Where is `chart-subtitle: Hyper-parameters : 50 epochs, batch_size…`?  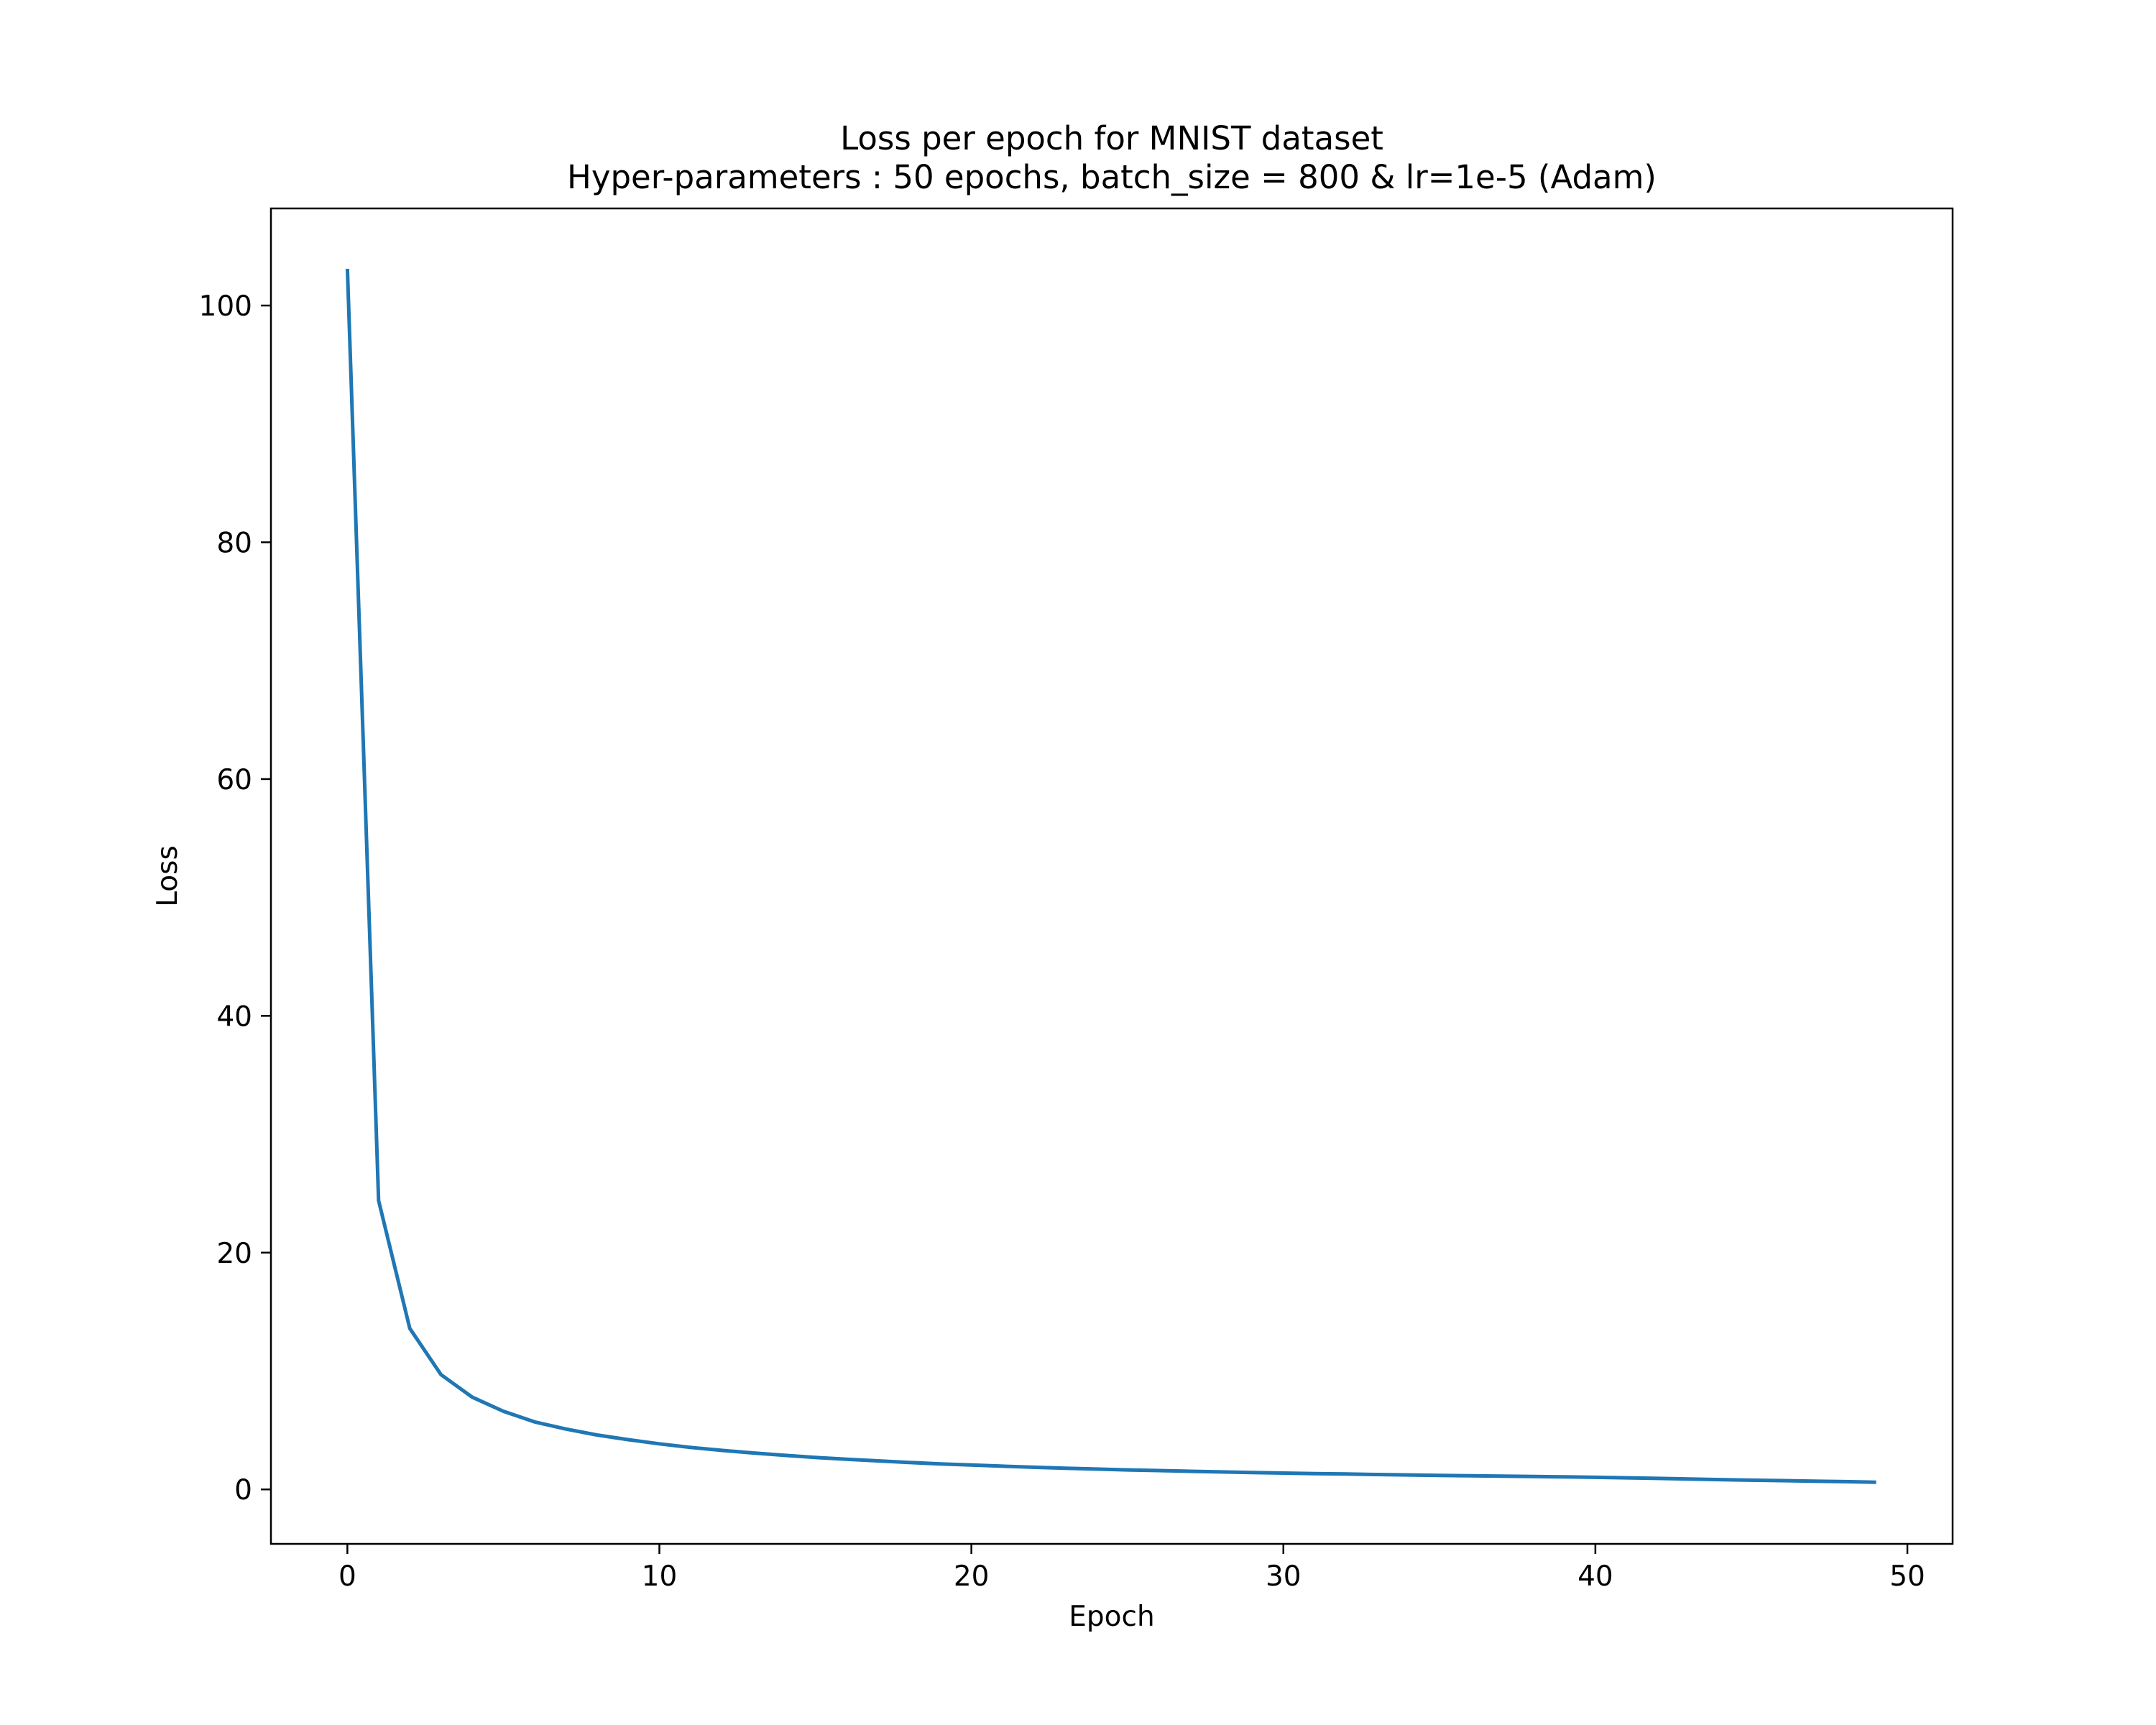 chart-subtitle: Hyper-parameters : 50 epochs, batch_size… is located at coordinates (1112, 177).